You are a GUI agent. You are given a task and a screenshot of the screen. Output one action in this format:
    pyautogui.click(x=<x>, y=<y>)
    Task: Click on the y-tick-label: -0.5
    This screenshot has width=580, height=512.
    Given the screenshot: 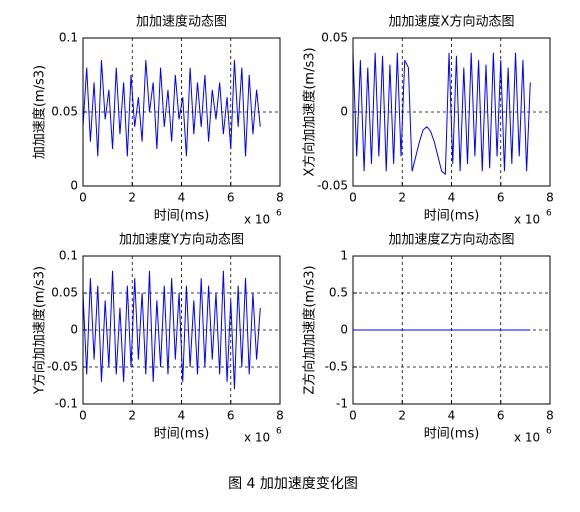 What is the action you would take?
    pyautogui.click(x=336, y=367)
    